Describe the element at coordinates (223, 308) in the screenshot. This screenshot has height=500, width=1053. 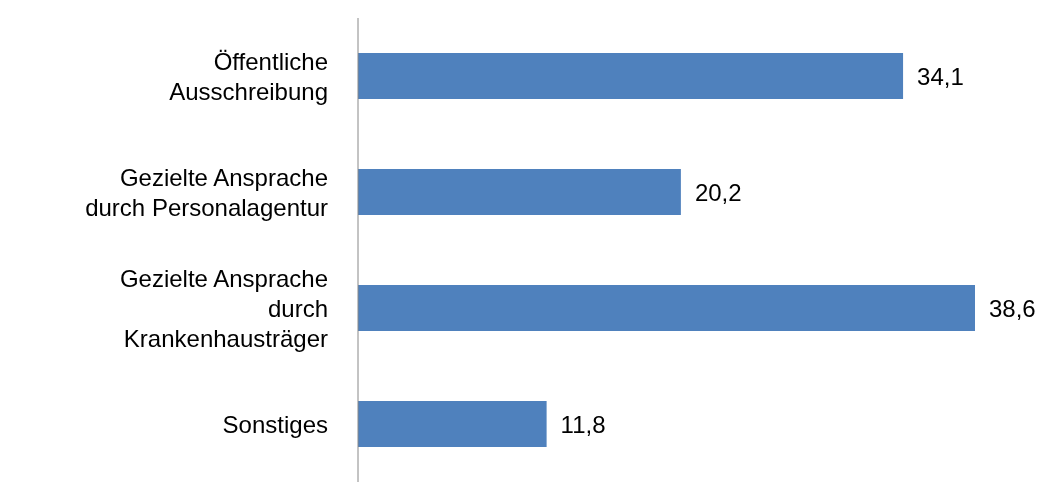
I see `y-tick-label: Gezielte Ansprache durch Krankenhausträger` at that location.